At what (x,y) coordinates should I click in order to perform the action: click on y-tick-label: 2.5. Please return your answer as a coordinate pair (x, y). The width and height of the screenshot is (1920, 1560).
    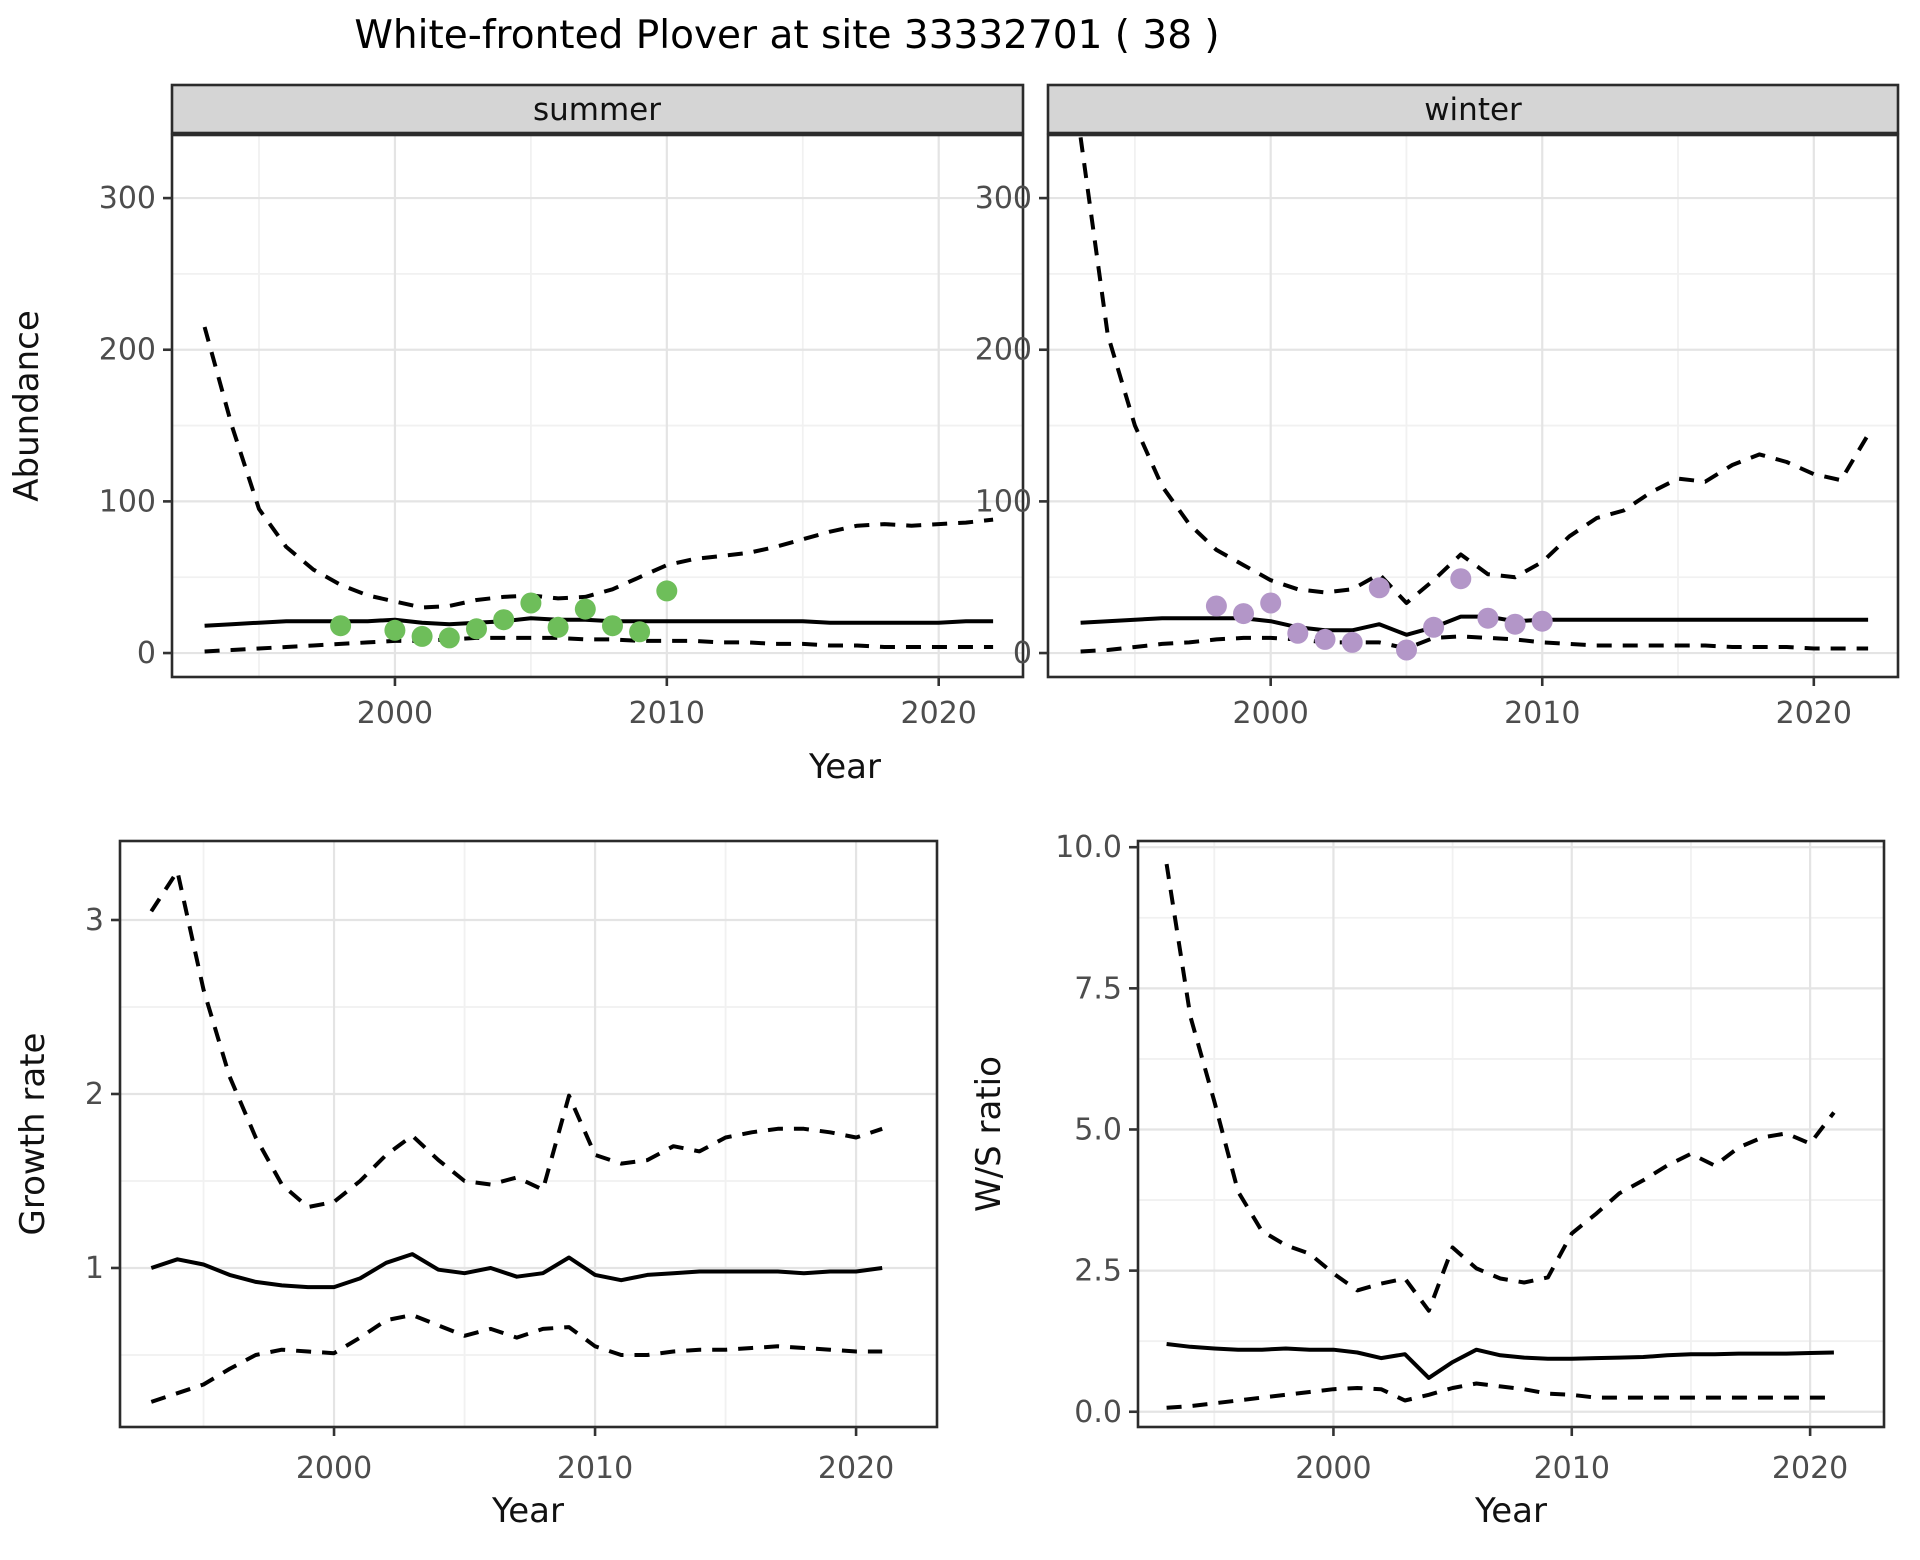
    Looking at the image, I should click on (1098, 1271).